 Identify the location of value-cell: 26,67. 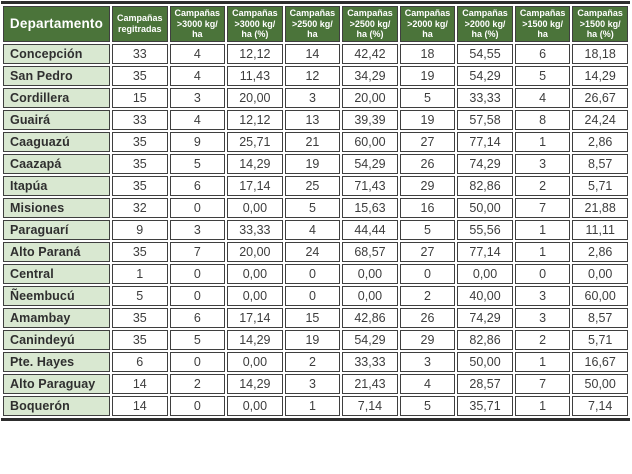
(600, 98).